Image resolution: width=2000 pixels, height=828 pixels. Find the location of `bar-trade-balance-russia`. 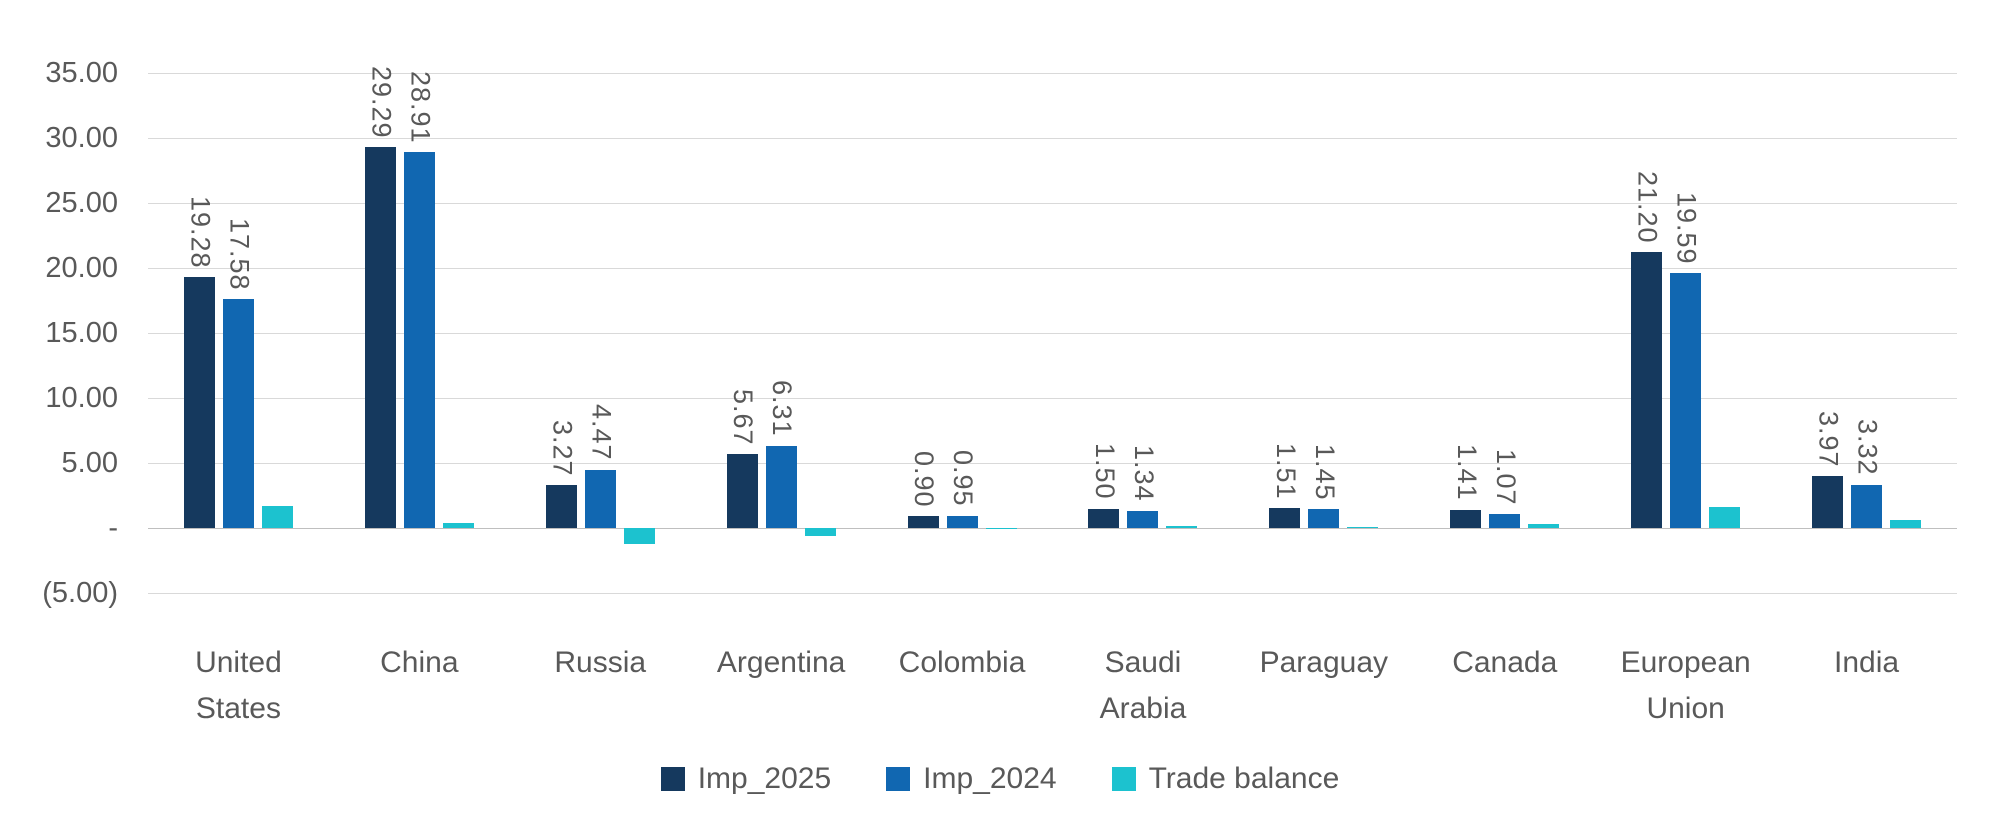

bar-trade-balance-russia is located at coordinates (639, 536).